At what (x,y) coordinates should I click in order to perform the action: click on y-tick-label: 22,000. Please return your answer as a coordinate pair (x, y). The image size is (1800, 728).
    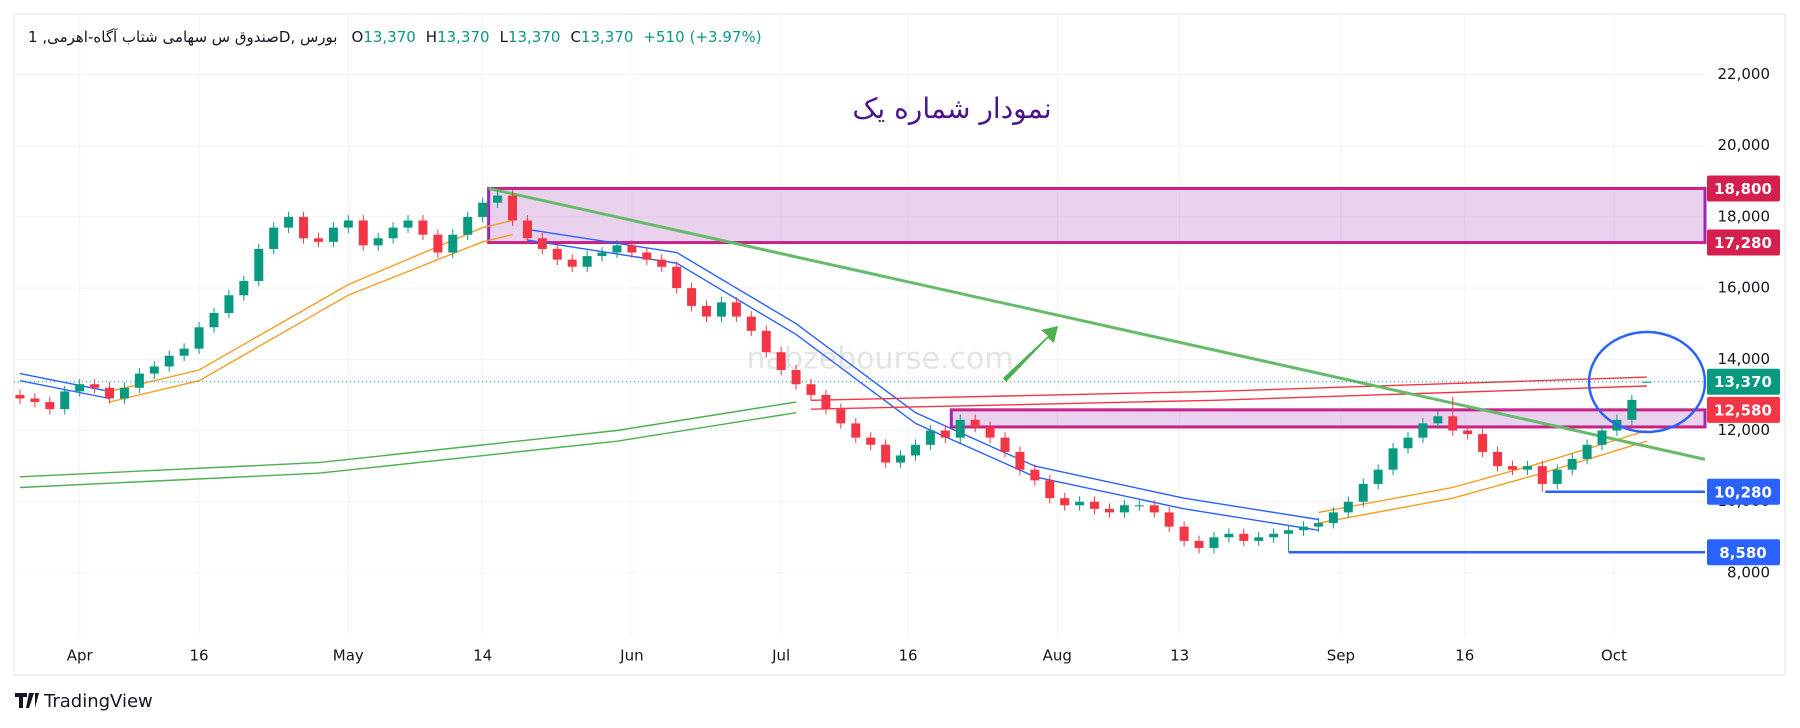
    Looking at the image, I should click on (1744, 74).